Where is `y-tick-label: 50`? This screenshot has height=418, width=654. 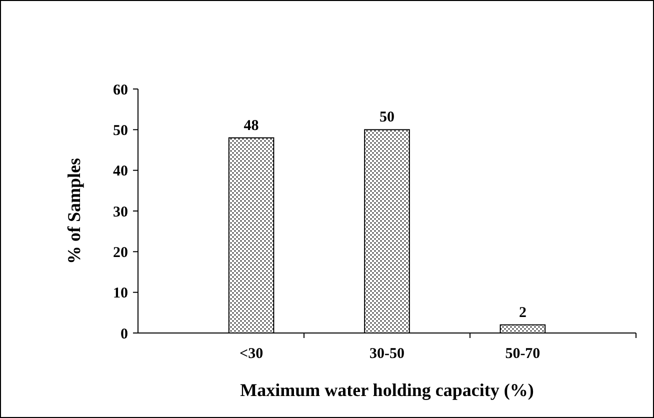 y-tick-label: 50 is located at coordinates (120, 130).